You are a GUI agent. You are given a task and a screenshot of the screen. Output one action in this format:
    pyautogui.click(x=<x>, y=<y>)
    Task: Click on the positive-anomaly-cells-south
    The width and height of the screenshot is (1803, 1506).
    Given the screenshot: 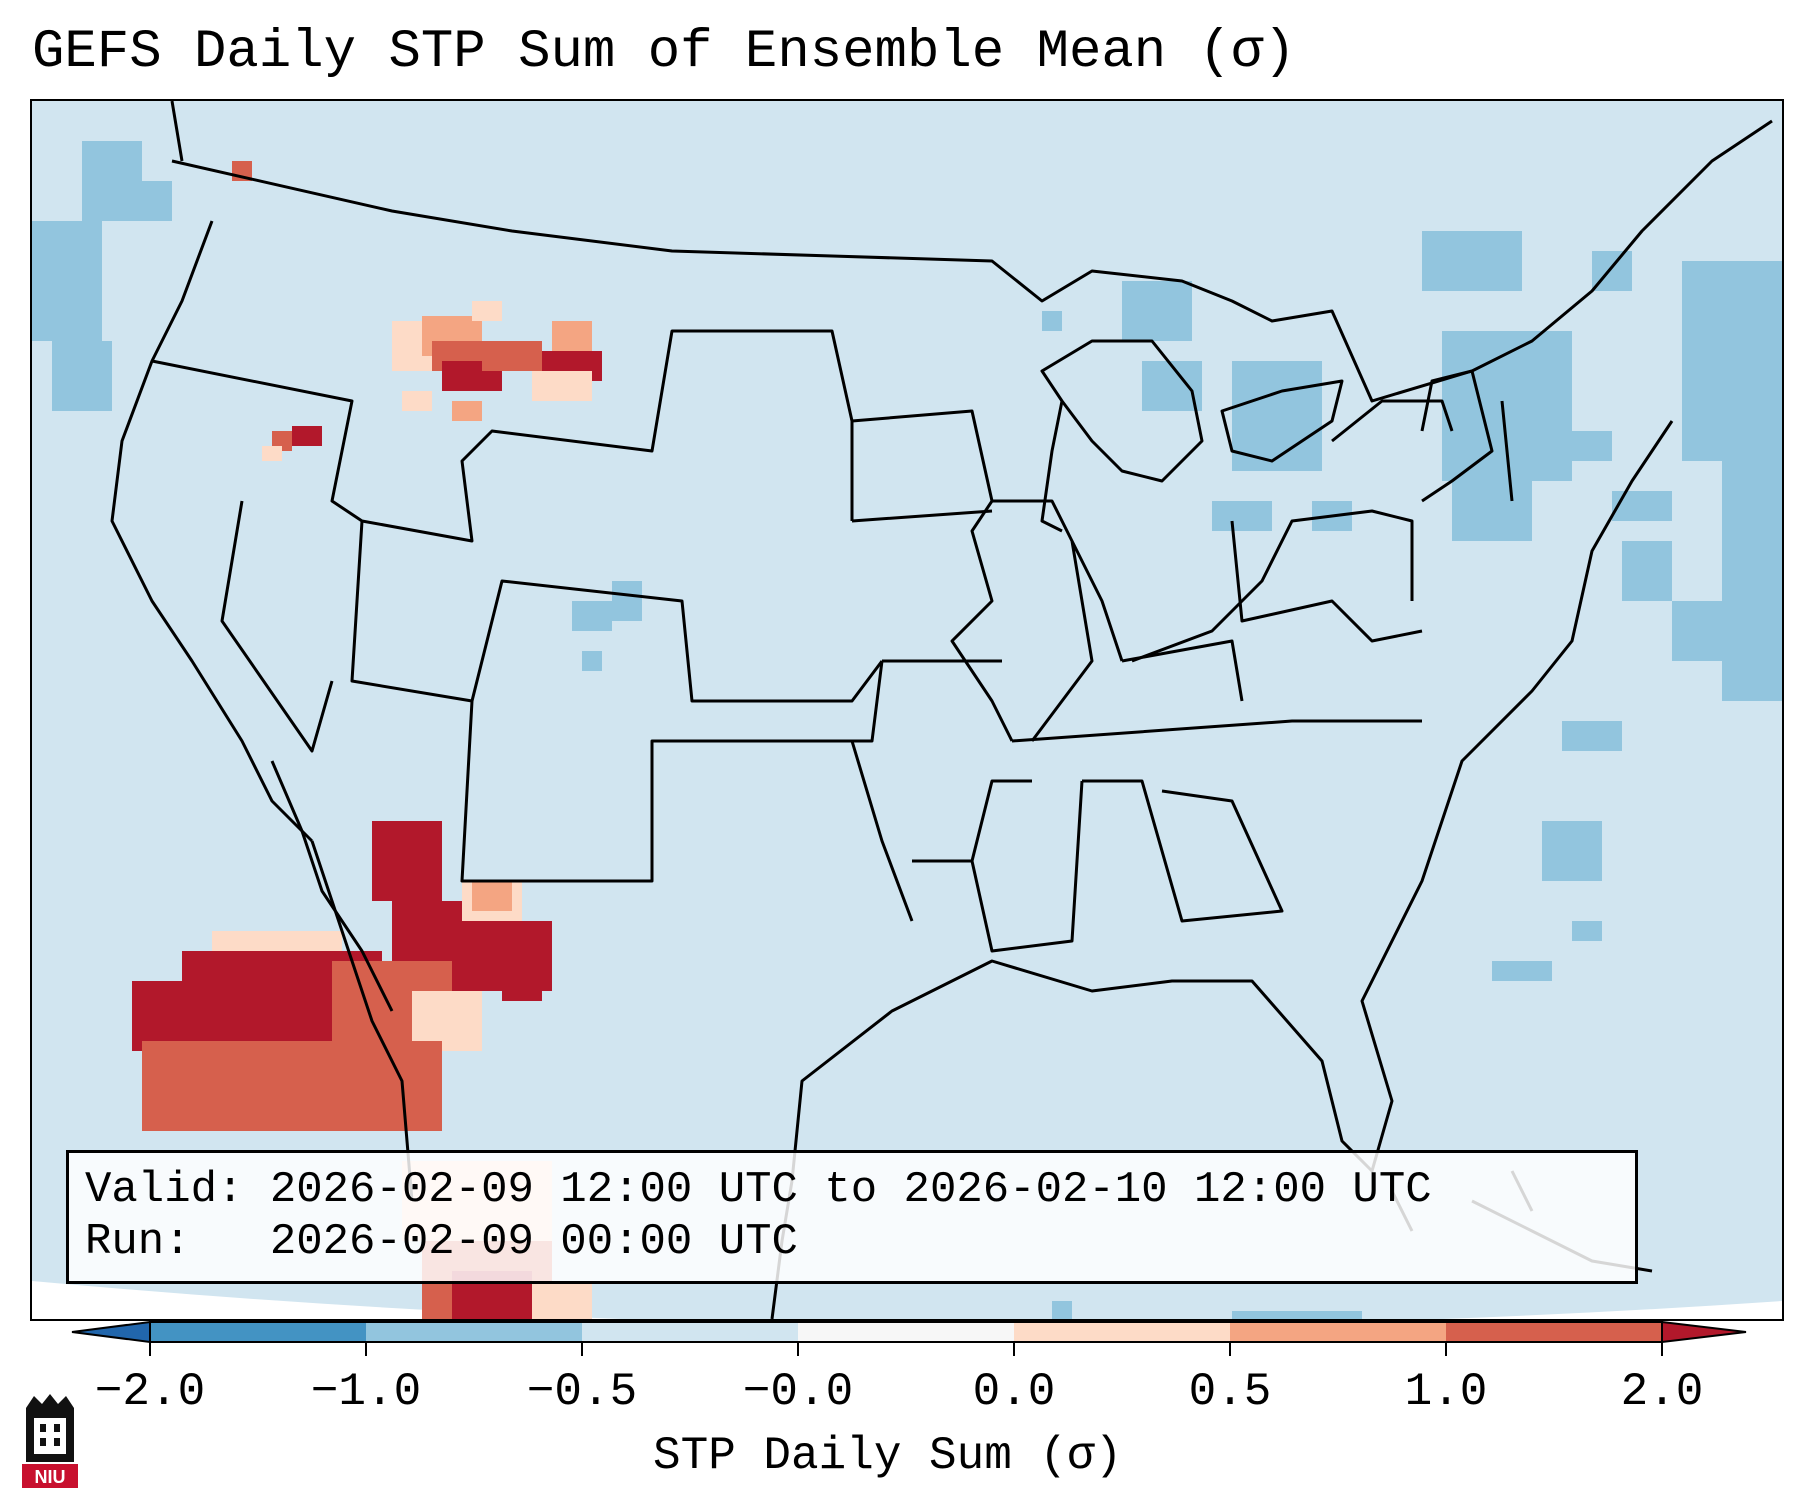 What is the action you would take?
    pyautogui.click(x=362, y=1070)
    